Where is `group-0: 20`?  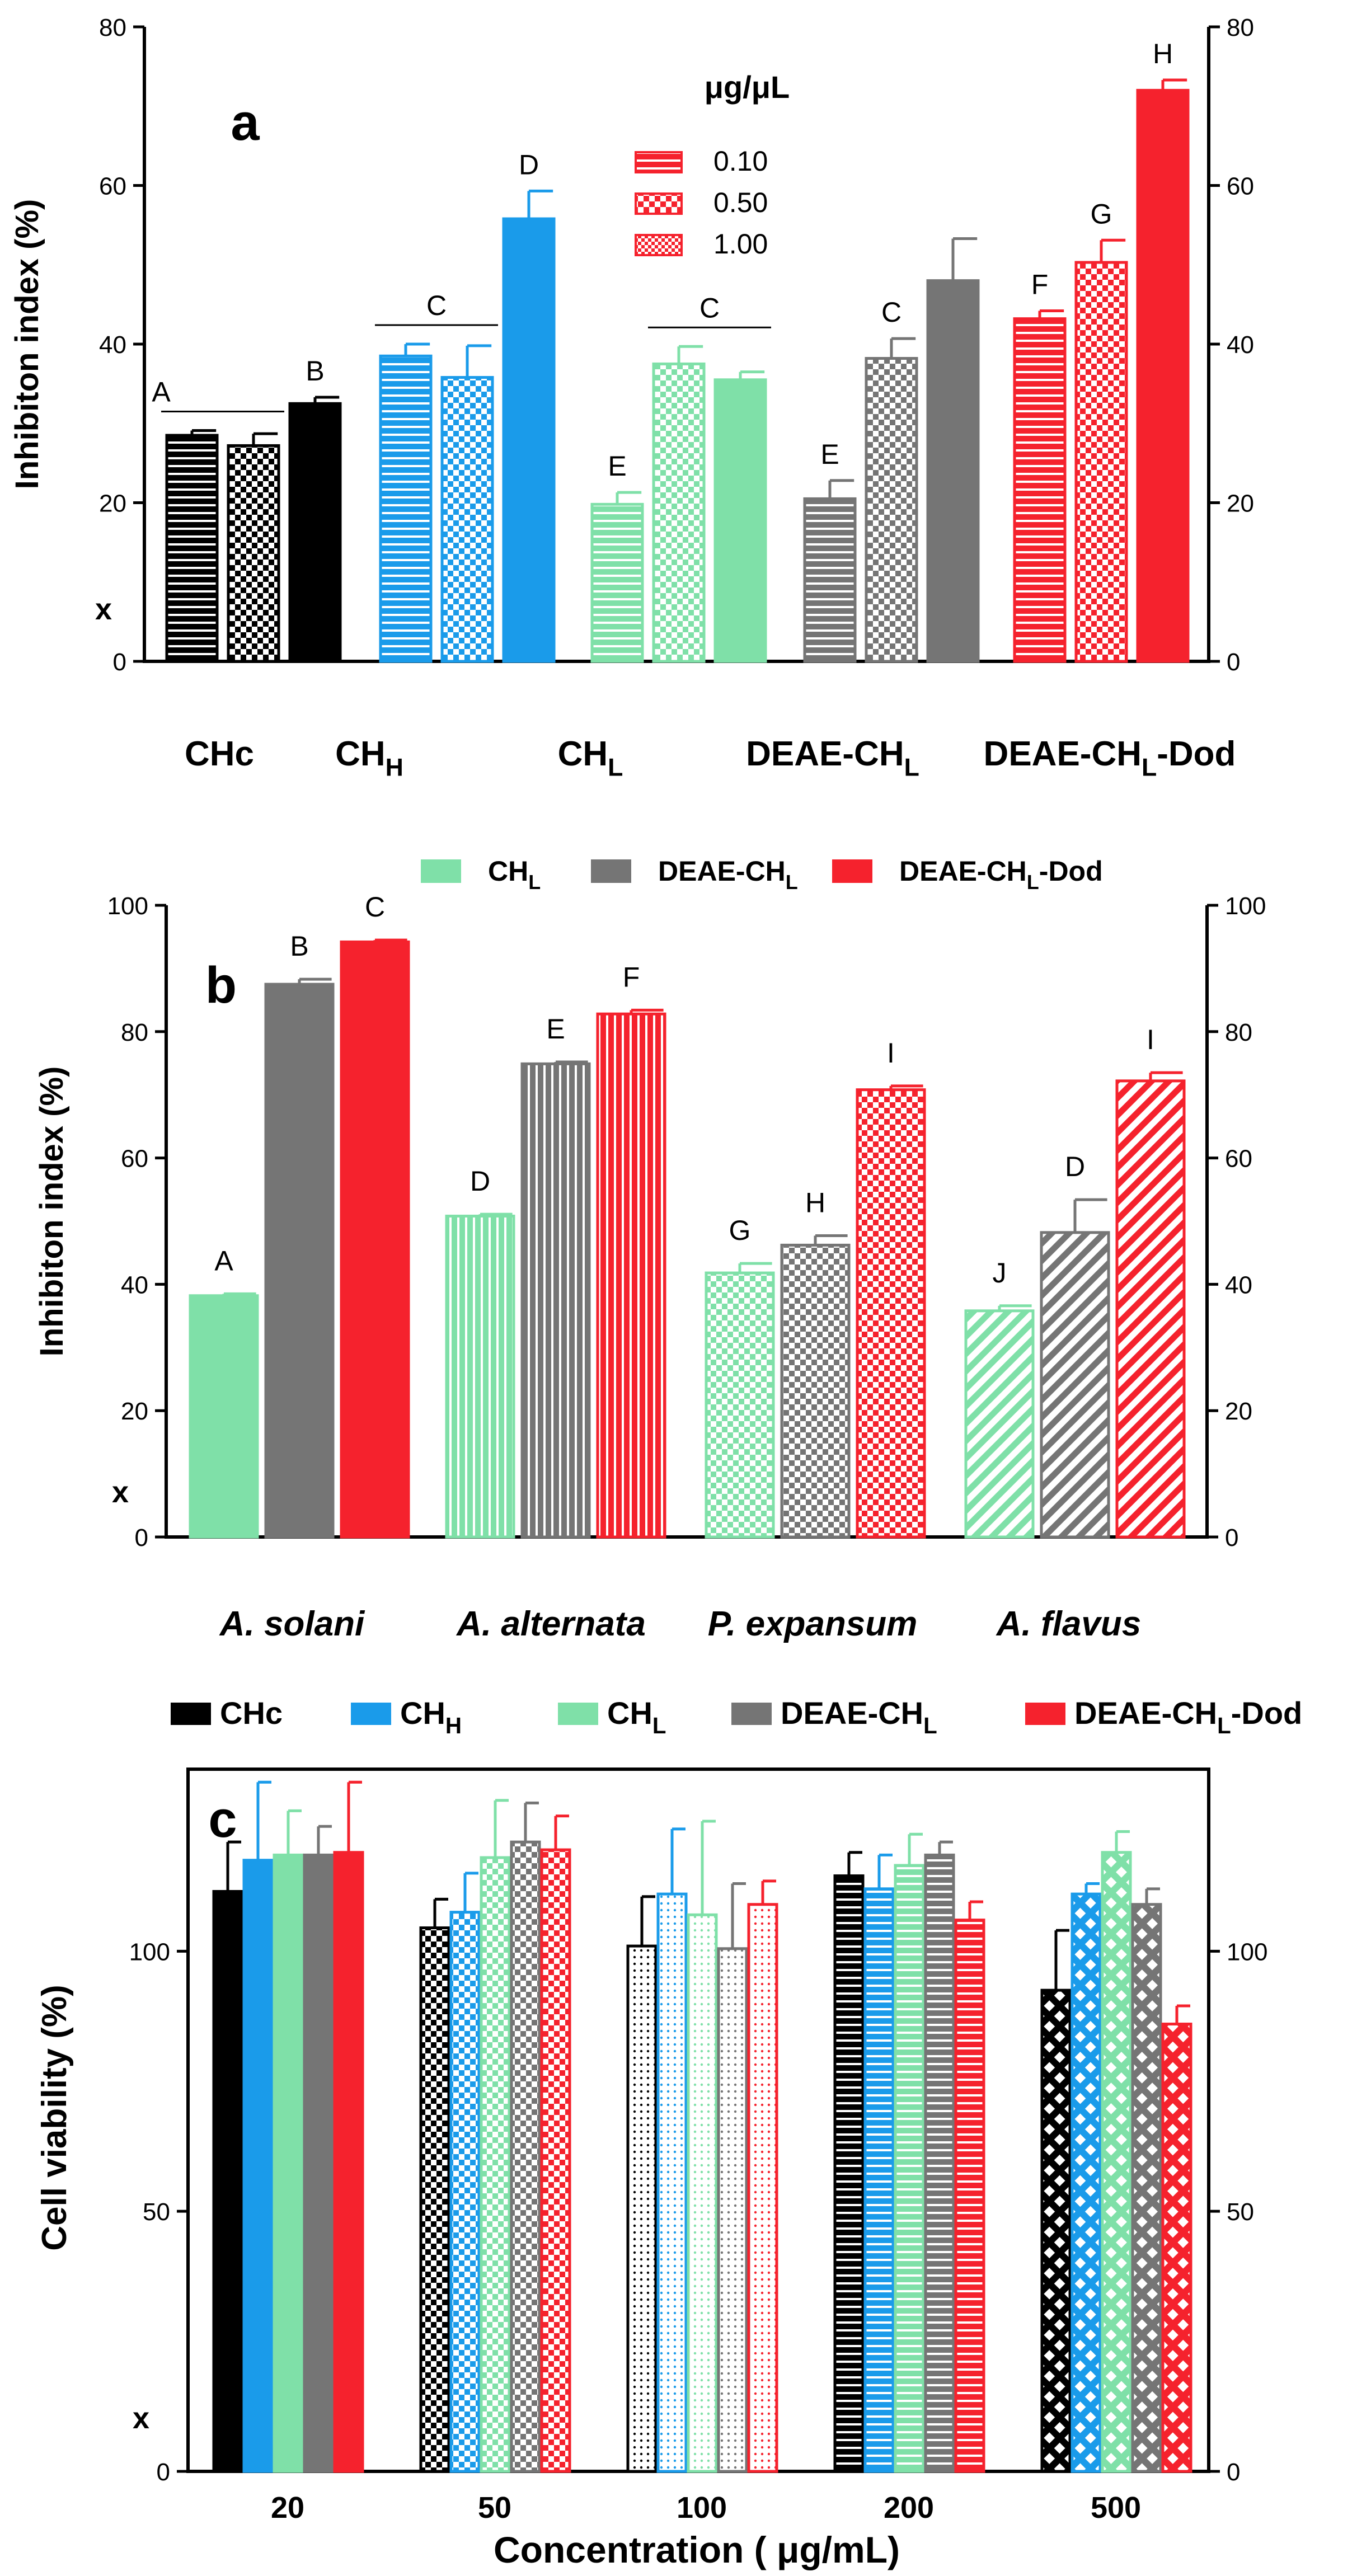 group-0: 20 is located at coordinates (288, 2152).